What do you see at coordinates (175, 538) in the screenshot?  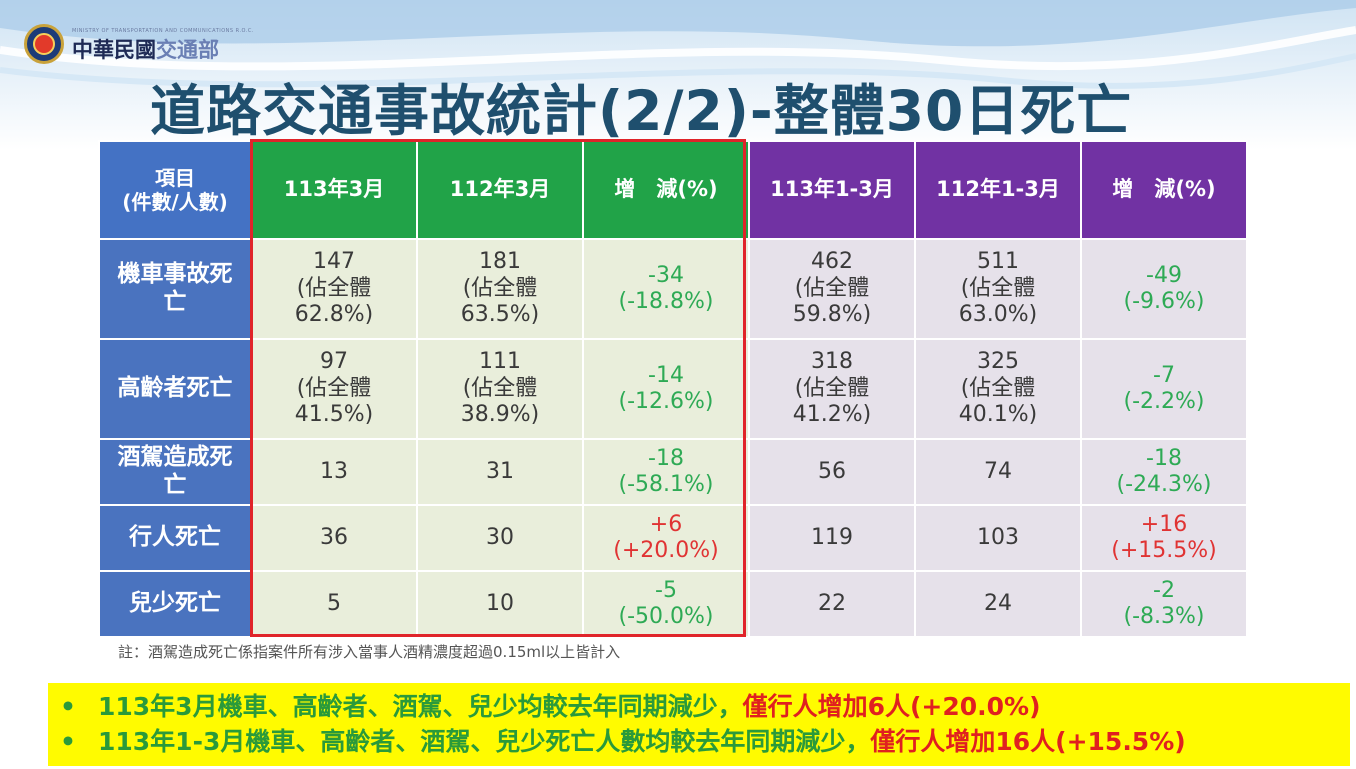 I see `row-label: 行人死亡` at bounding box center [175, 538].